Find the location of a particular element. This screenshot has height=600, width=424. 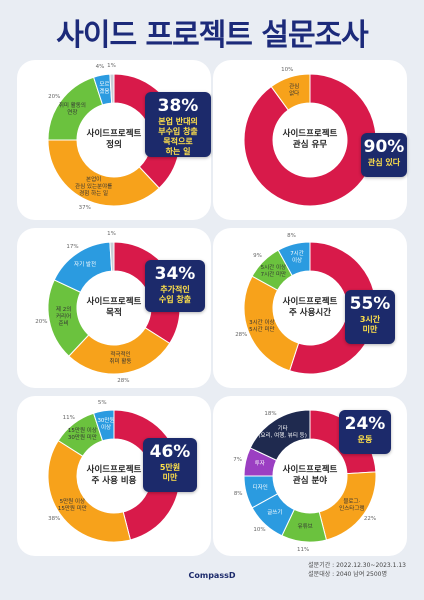

badge-label: 추가적인 수입 창출 is located at coordinates (175, 294).